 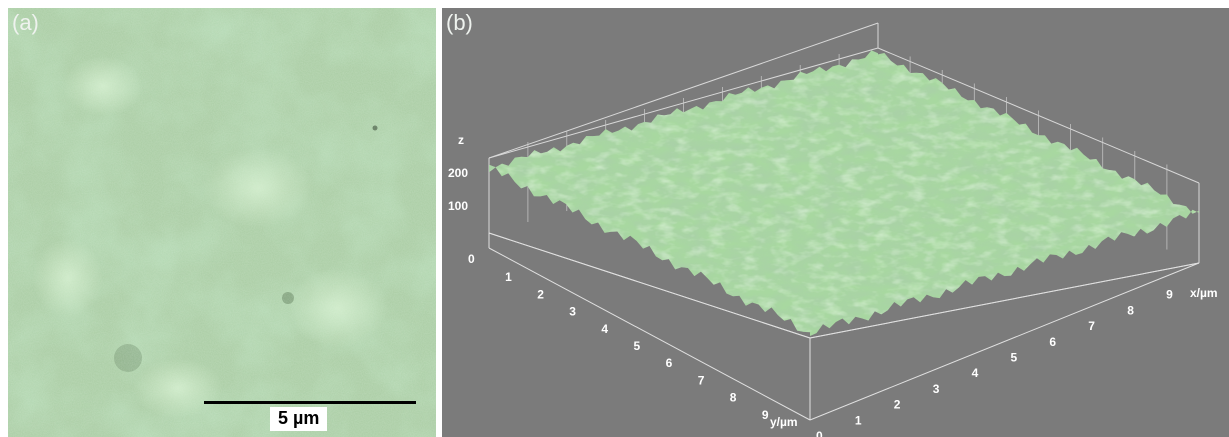 What do you see at coordinates (637, 346) in the screenshot?
I see `y-tick-5: 5` at bounding box center [637, 346].